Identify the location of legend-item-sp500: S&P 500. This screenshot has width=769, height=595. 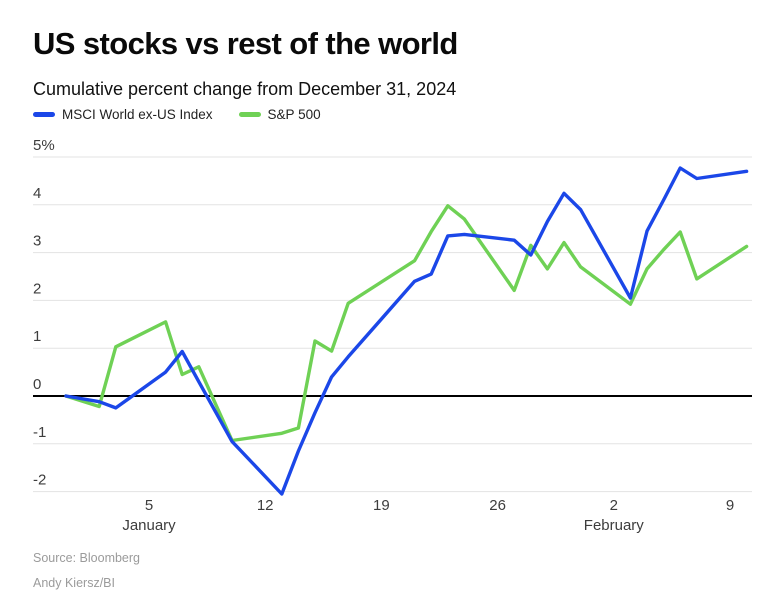
(279, 114).